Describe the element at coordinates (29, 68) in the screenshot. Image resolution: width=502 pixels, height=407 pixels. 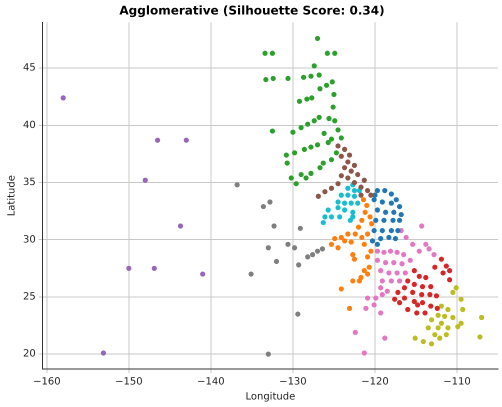
I see `y-tick-label: 45` at that location.